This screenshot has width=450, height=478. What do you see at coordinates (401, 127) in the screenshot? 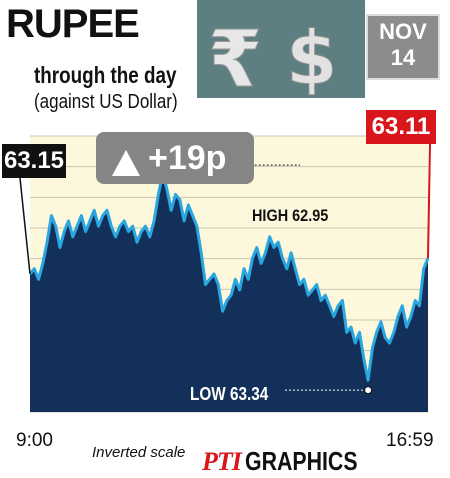
I see `end-value-label: 63.11` at bounding box center [401, 127].